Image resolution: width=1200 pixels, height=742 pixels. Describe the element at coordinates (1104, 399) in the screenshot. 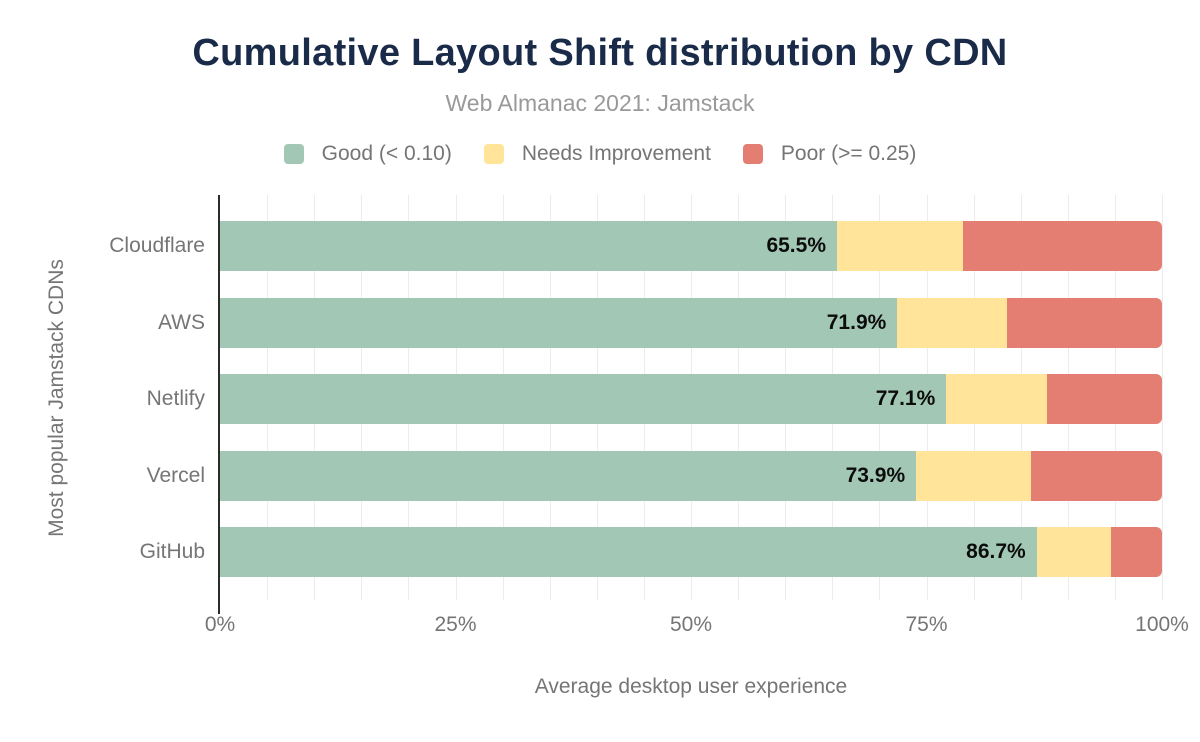

I see `bar-segment-poor-0-25-netlify` at that location.